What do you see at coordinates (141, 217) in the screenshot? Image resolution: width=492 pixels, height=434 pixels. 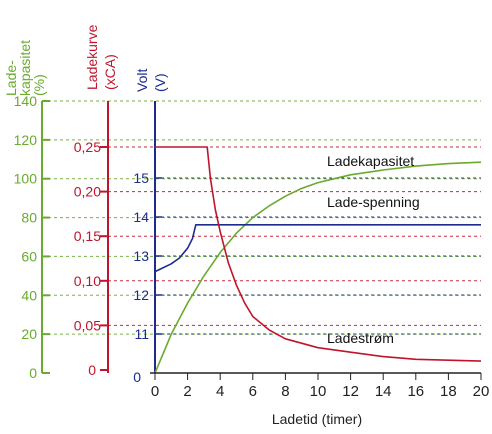 I see `voltage-tick-label: 14` at bounding box center [141, 217].